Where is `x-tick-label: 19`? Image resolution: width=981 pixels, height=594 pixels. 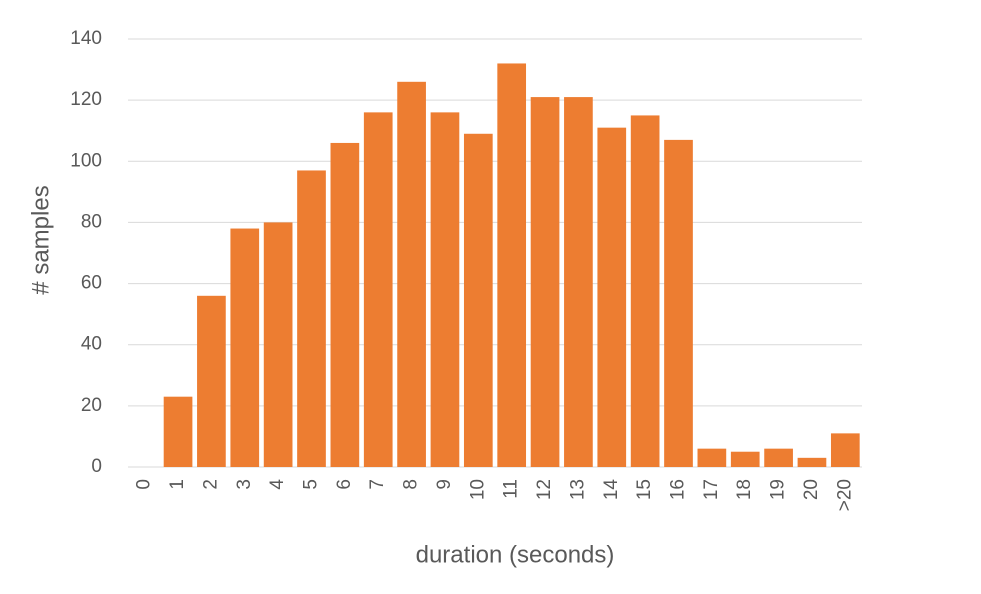 x-tick-label: 19 is located at coordinates (778, 489).